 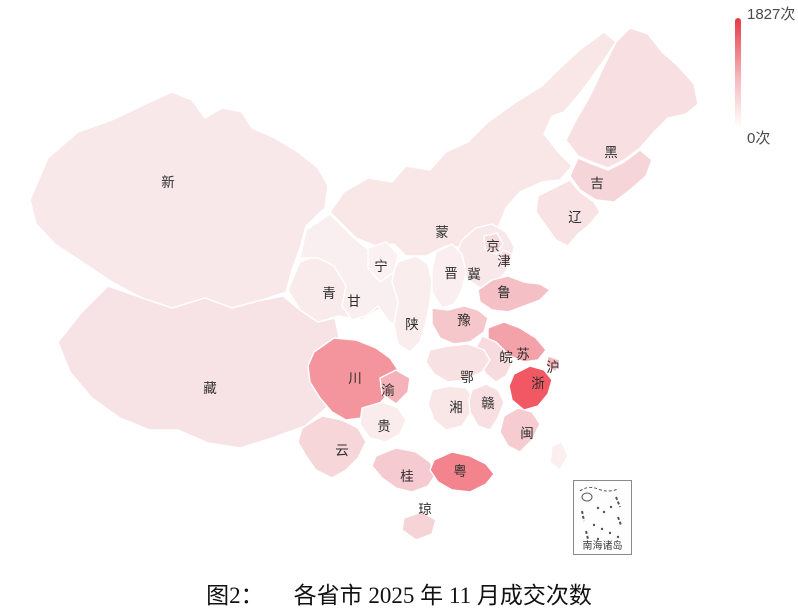 What do you see at coordinates (412, 304) in the screenshot?
I see `province-shaanxi` at bounding box center [412, 304].